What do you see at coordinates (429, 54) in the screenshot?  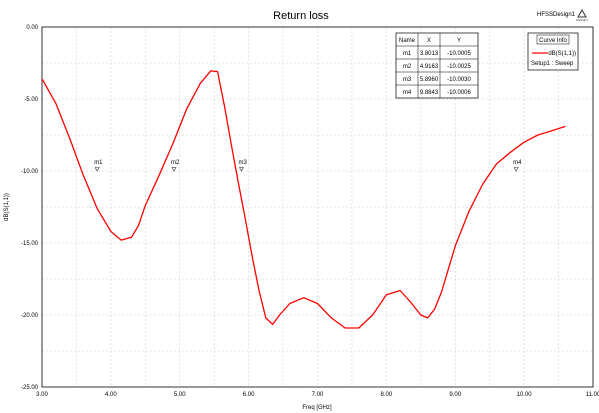 I see `marker-table-cell: 3.8013` at bounding box center [429, 54].